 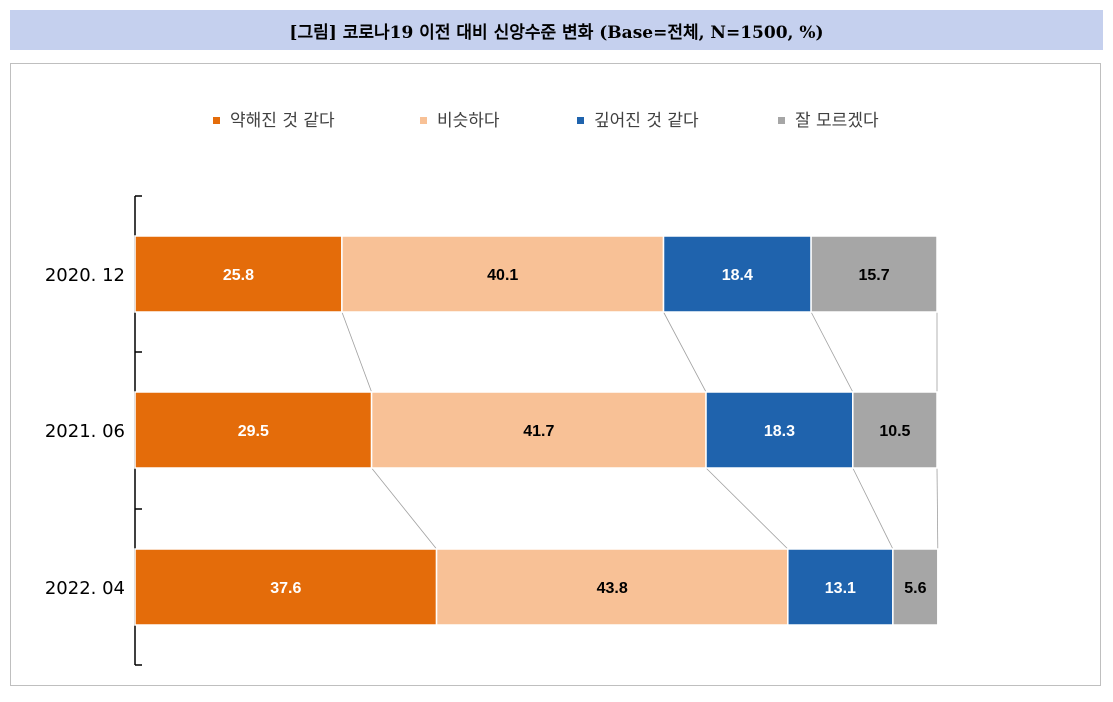 I want to click on bar-2020-12-s2, so click(x=503, y=274).